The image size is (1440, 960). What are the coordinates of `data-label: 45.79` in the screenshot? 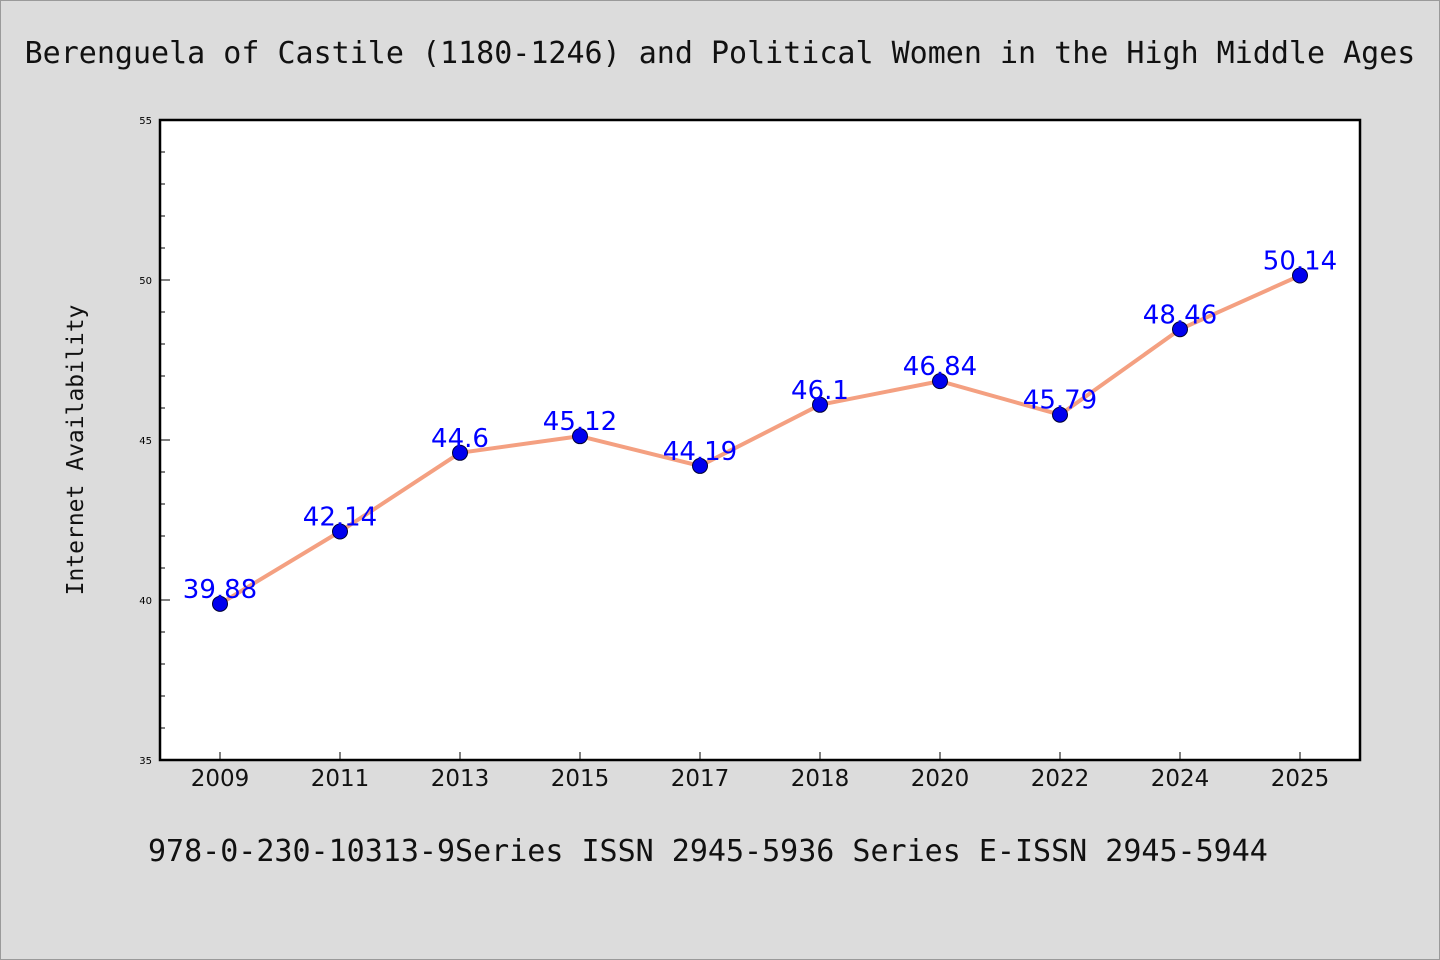 It's located at (1060, 401).